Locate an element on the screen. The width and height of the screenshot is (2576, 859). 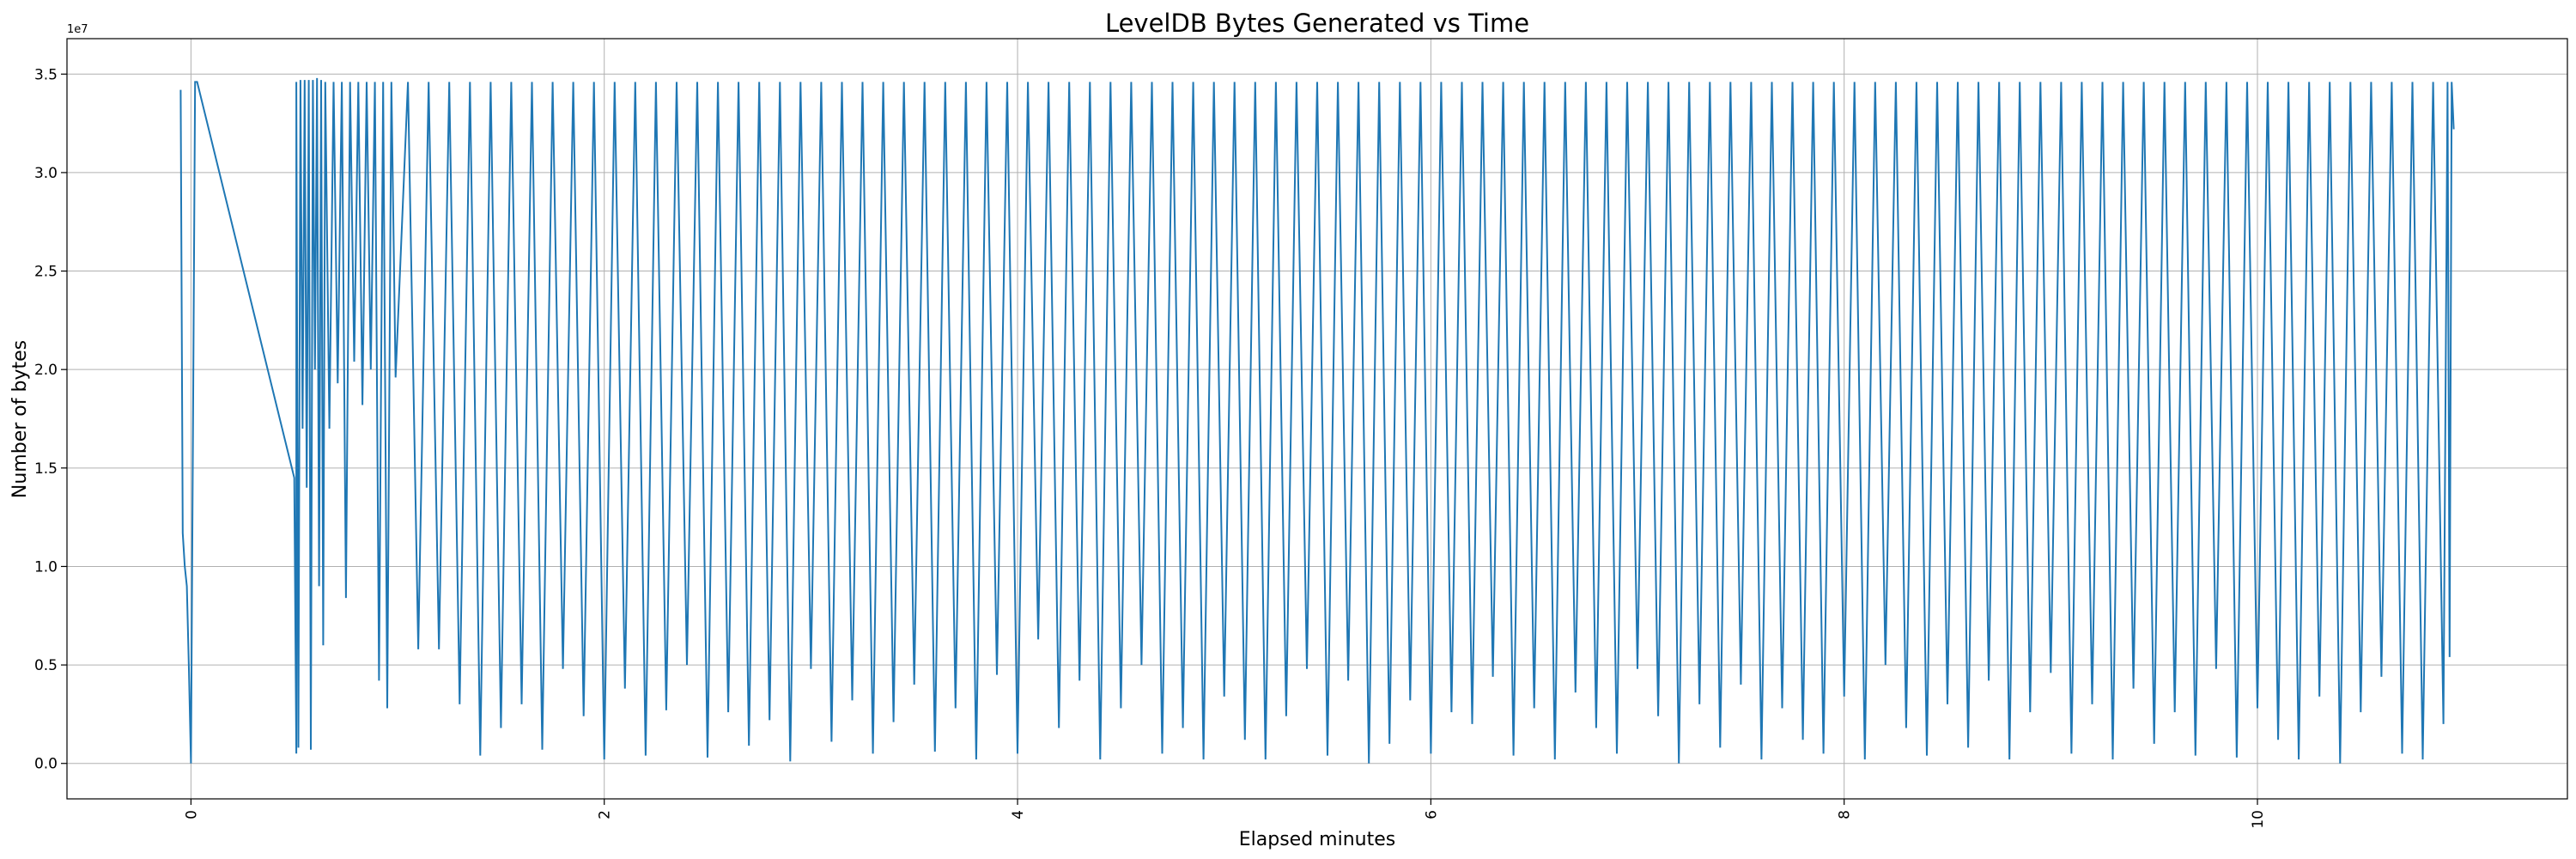
x-tick-label: 4 is located at coordinates (1018, 814).